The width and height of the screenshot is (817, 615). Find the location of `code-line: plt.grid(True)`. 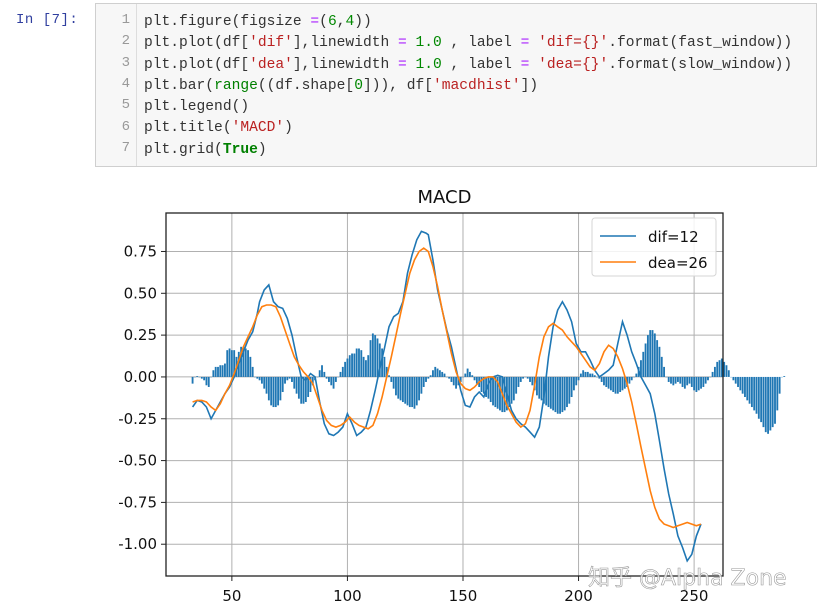

code-line: plt.grid(True) is located at coordinates (205, 149).